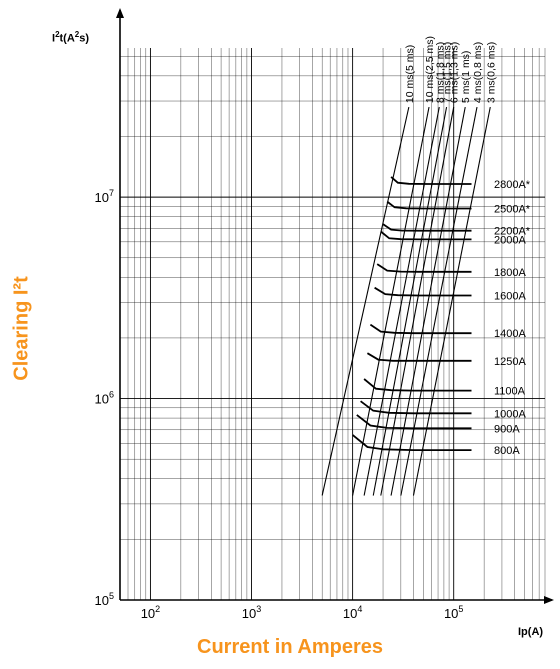 The image size is (560, 669). What do you see at coordinates (410, 74) in the screenshot?
I see `reference-line-label: 10 ms(5 ms)` at bounding box center [410, 74].